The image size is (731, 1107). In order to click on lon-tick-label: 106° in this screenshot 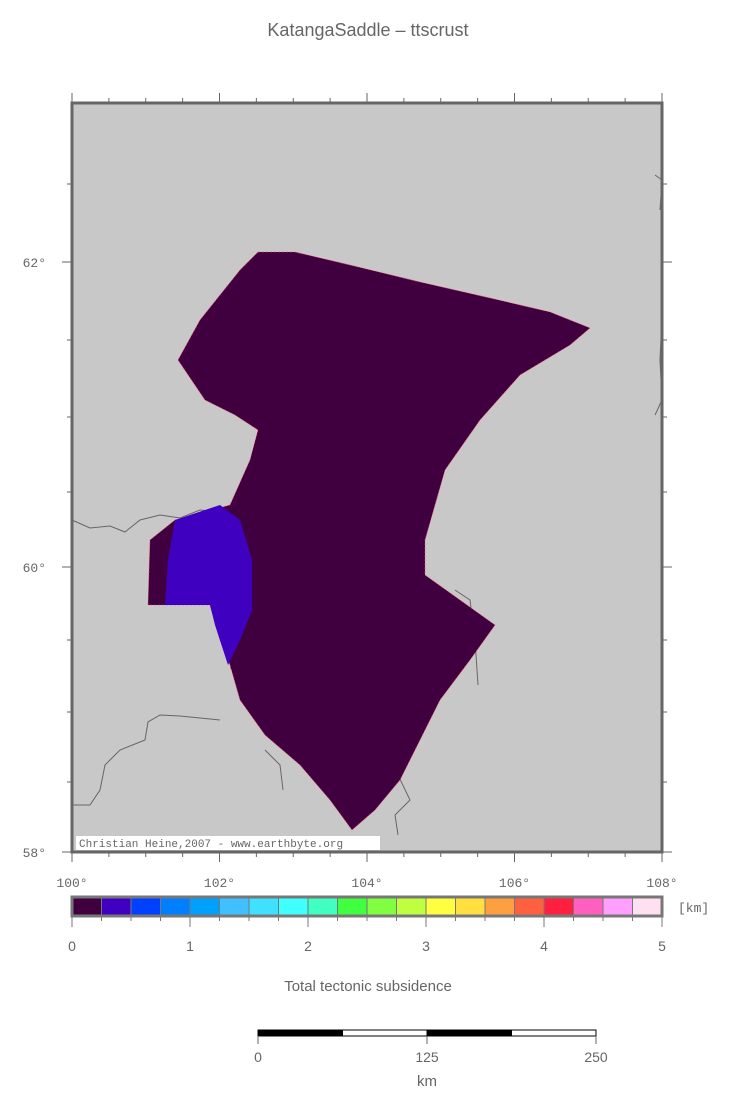, I will do `click(514, 883)`.